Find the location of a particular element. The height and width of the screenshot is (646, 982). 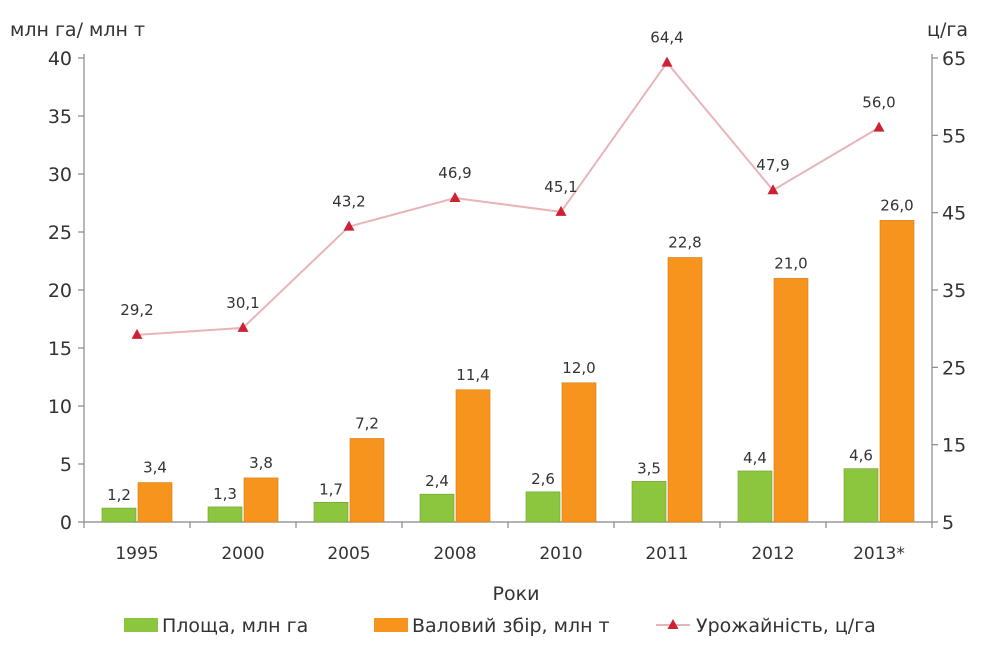

legend-label-area: Площа, млн га is located at coordinates (235, 626).